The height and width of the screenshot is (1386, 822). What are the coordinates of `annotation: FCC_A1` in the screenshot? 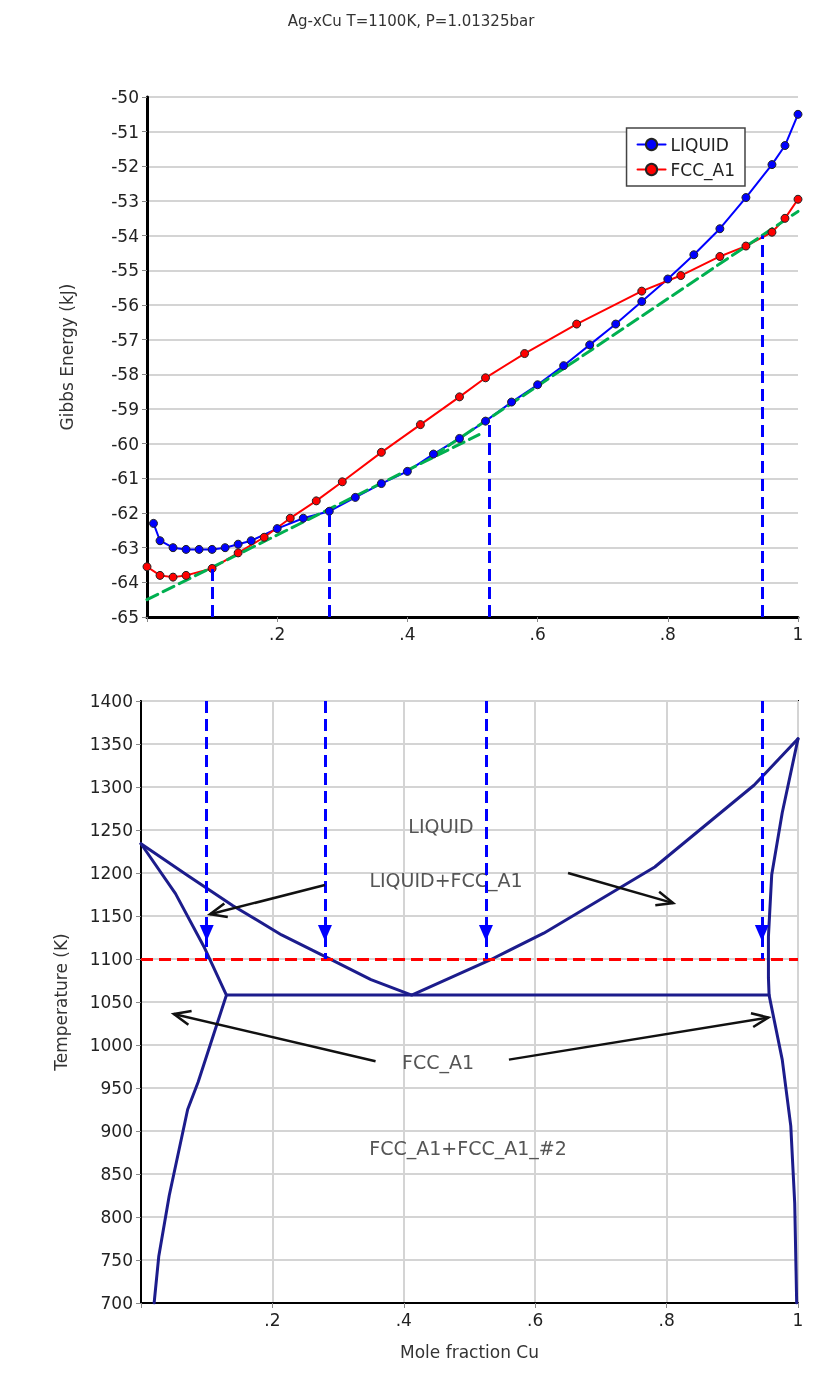 It's located at (438, 1062).